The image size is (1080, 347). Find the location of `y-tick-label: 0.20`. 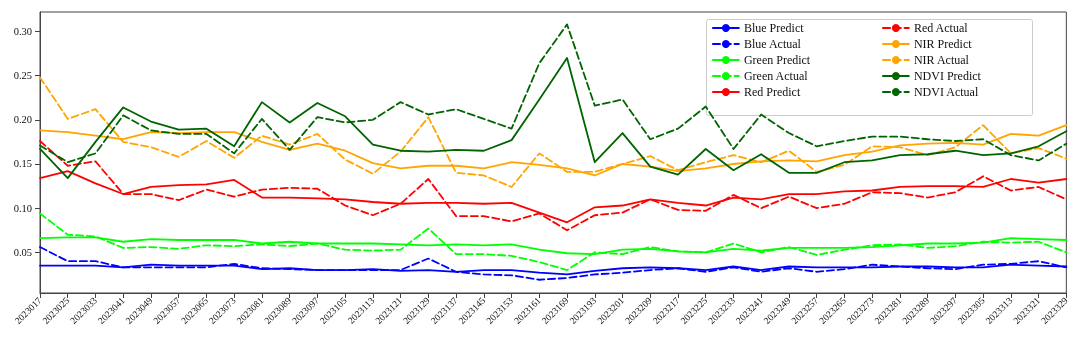

y-tick-label: 0.20 is located at coordinates (22, 120).